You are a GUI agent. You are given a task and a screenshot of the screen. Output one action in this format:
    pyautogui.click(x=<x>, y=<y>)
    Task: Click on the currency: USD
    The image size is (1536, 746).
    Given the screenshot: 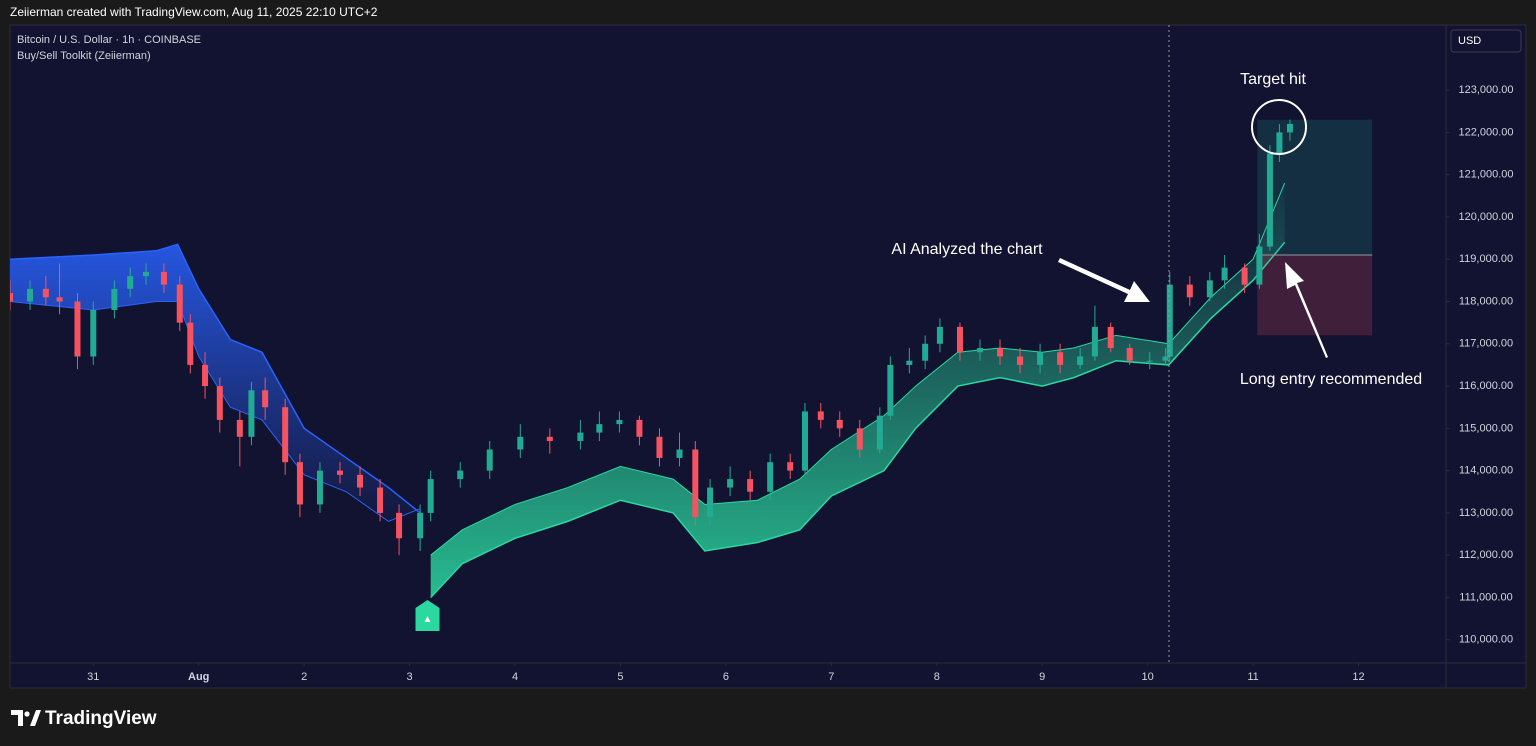 What is the action you would take?
    pyautogui.click(x=1469, y=41)
    